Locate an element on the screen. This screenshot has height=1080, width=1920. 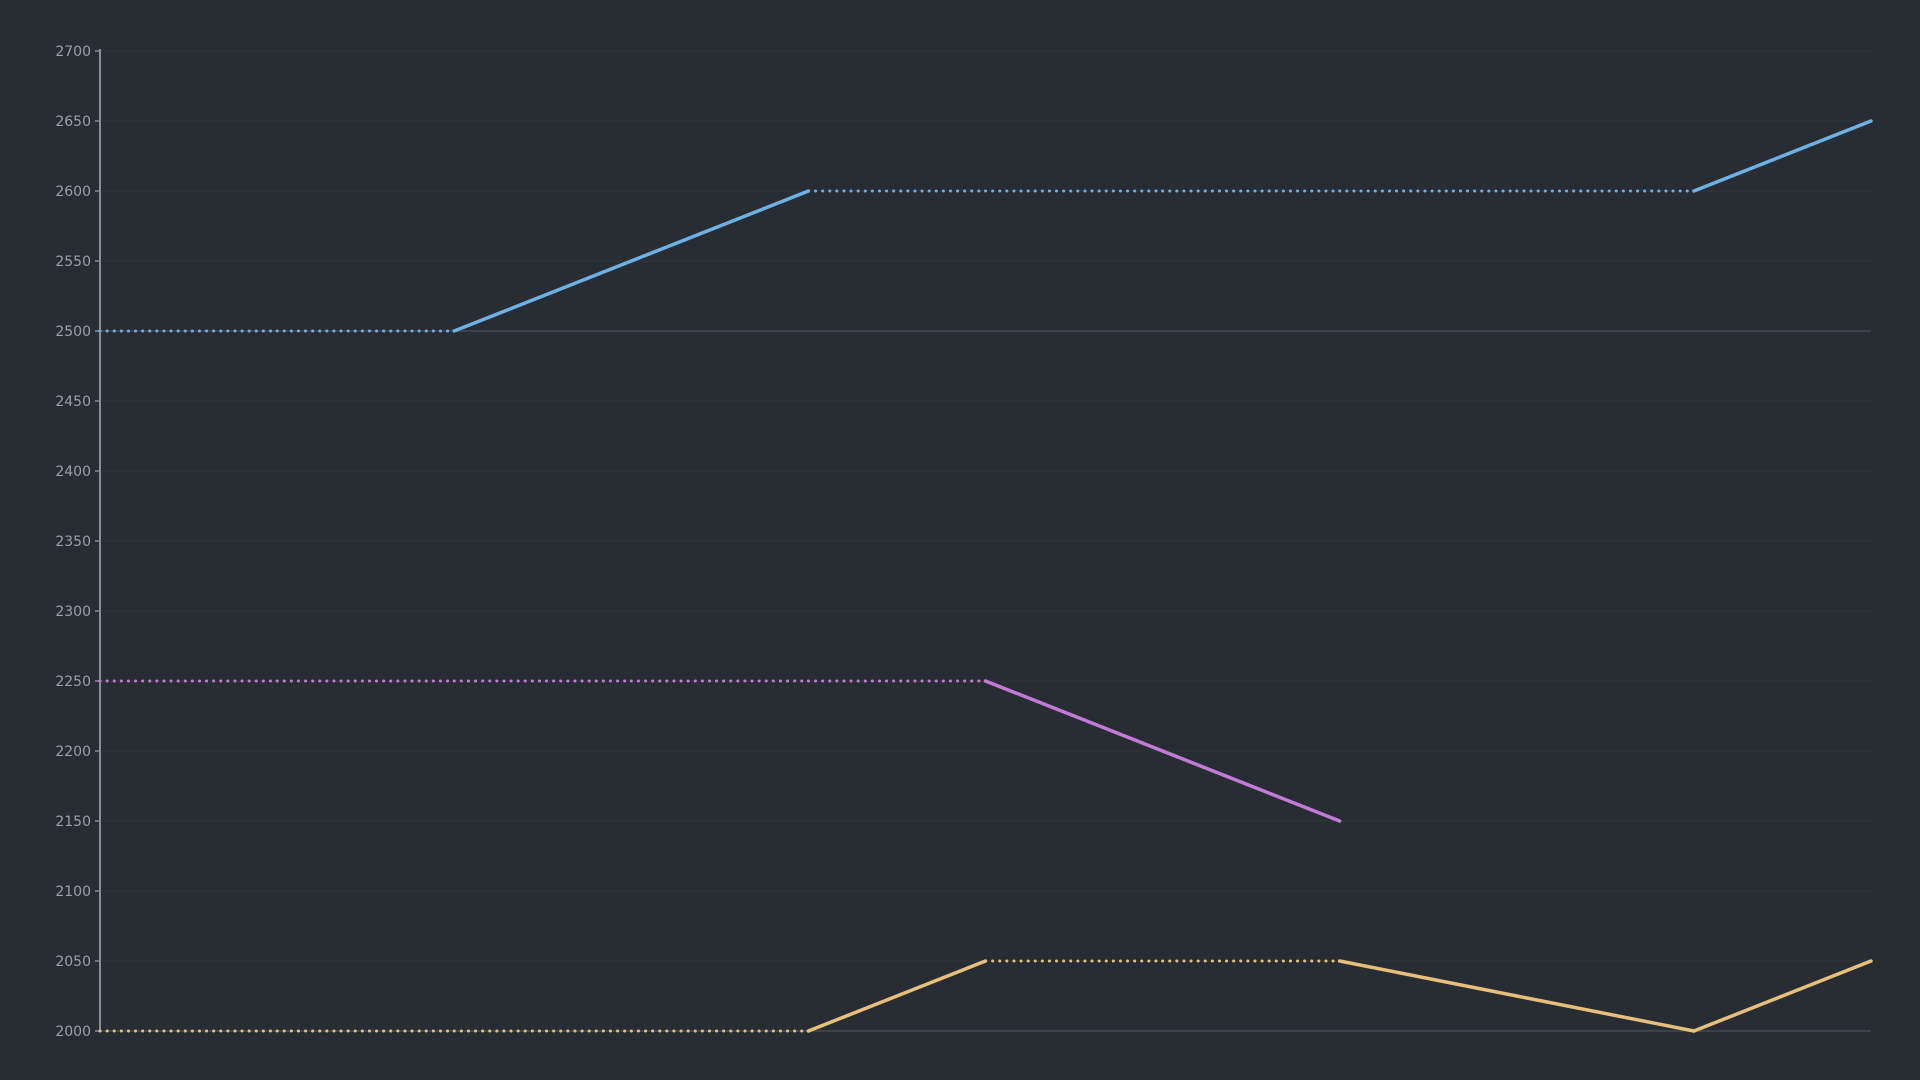
y-tick-label: 2450 is located at coordinates (73, 402).